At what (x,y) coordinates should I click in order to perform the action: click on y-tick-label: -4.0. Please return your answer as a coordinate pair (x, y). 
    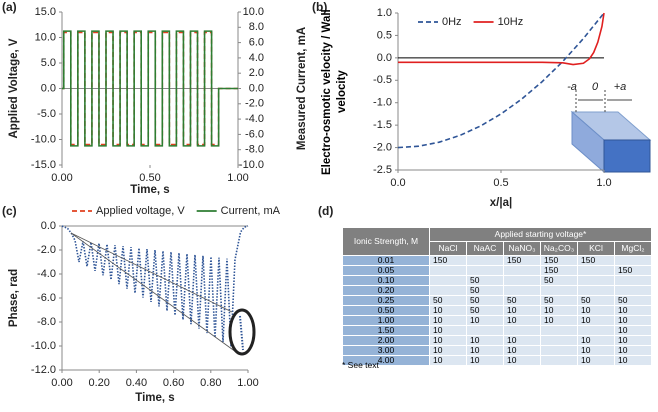
    Looking at the image, I should click on (46, 274).